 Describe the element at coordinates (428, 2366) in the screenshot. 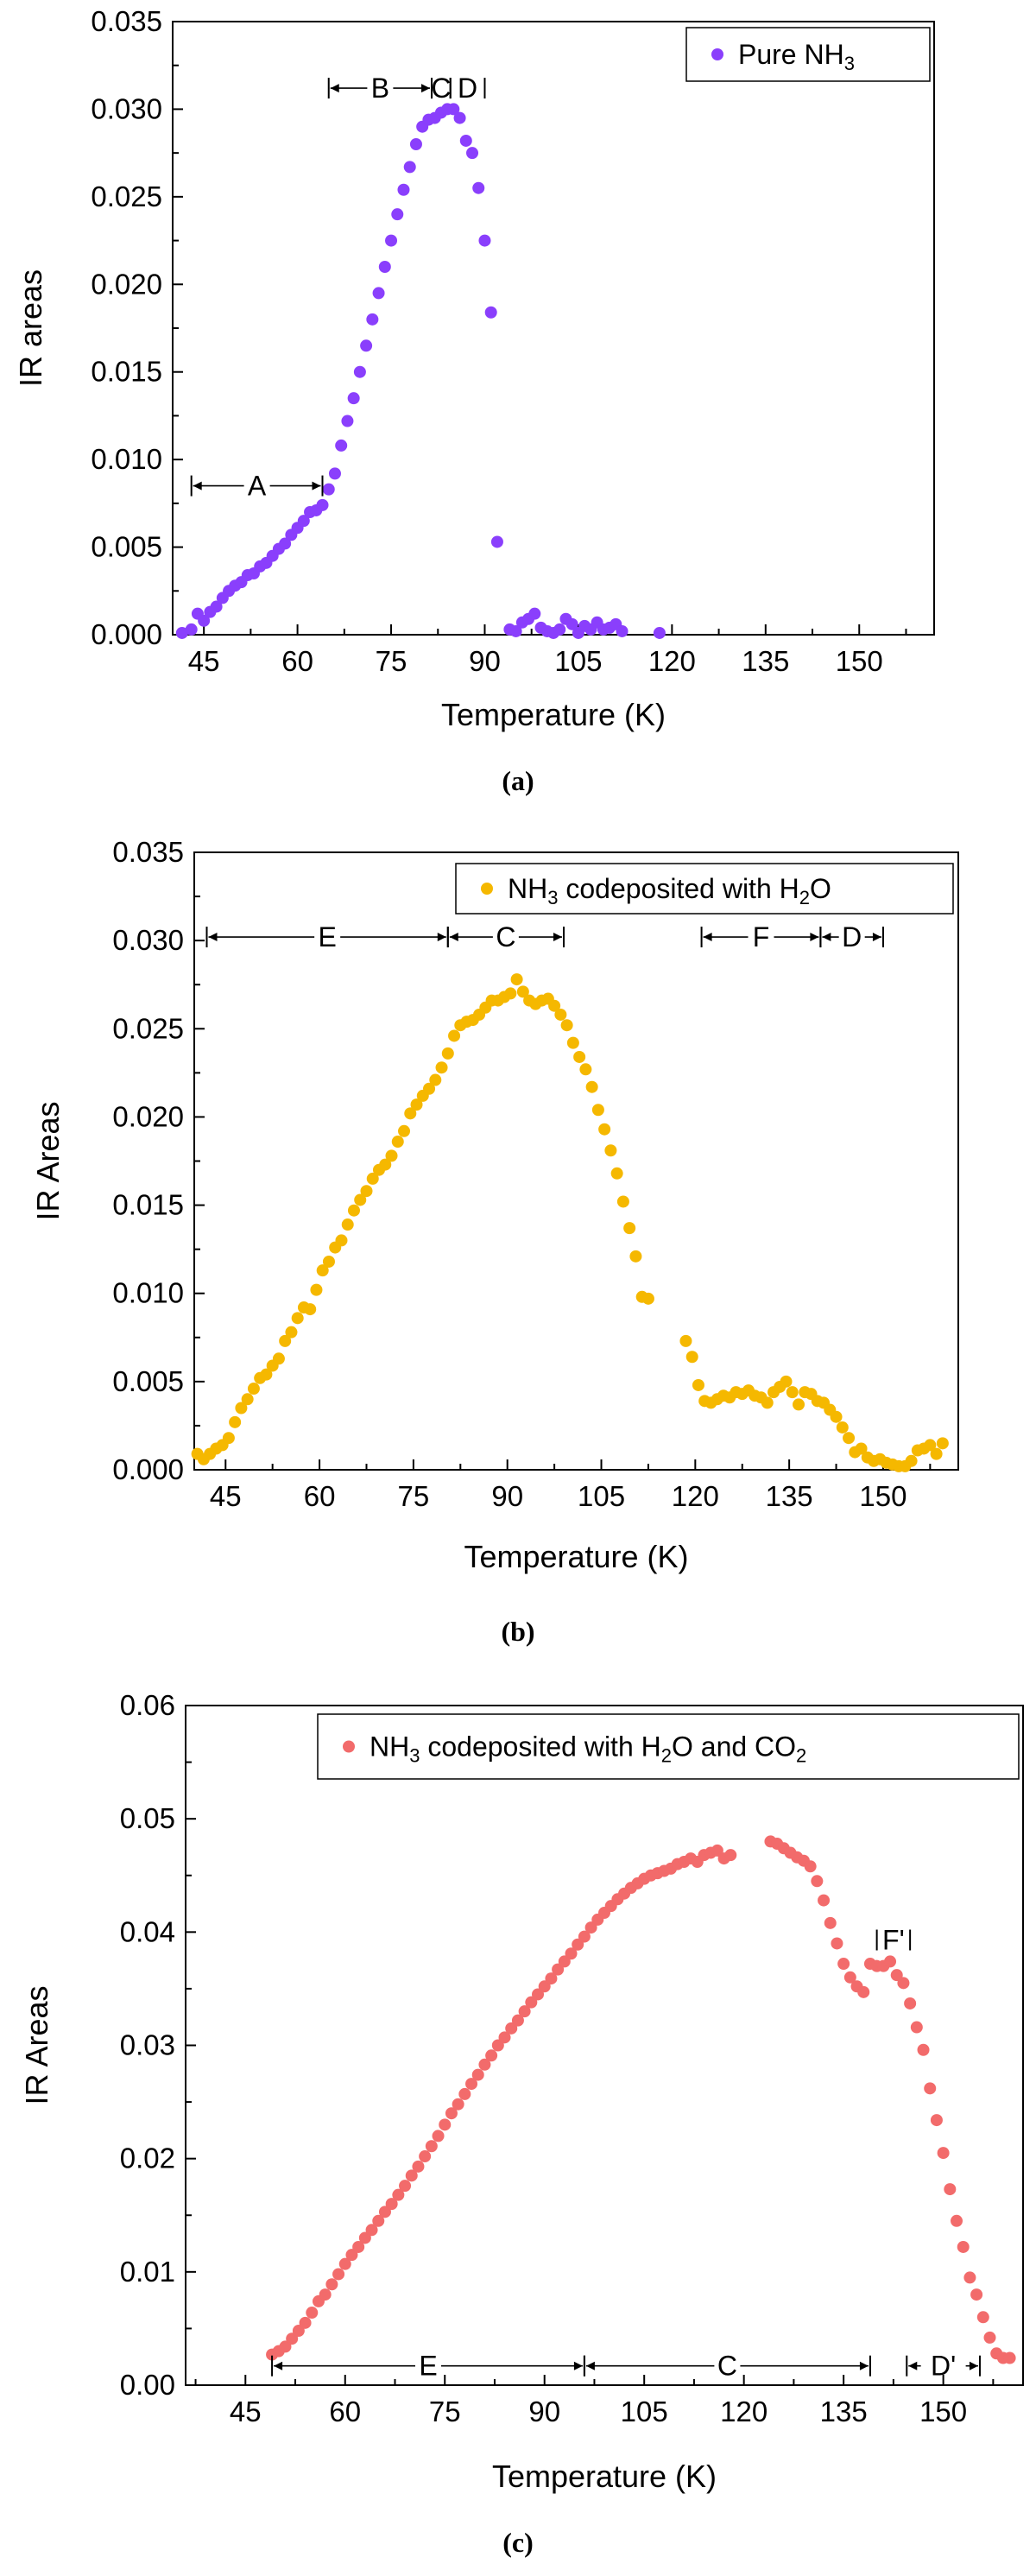

I see `region-annotation: E` at that location.